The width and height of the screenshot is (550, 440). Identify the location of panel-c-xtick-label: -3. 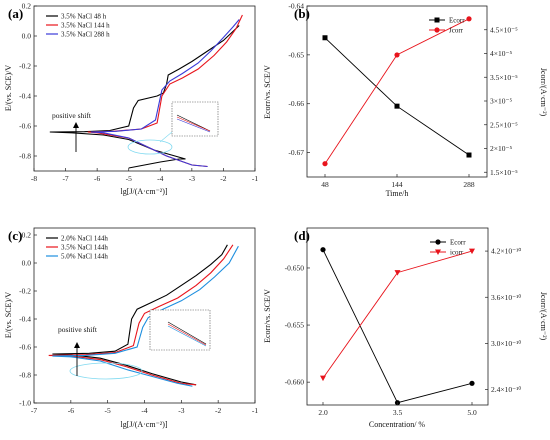
(181, 410).